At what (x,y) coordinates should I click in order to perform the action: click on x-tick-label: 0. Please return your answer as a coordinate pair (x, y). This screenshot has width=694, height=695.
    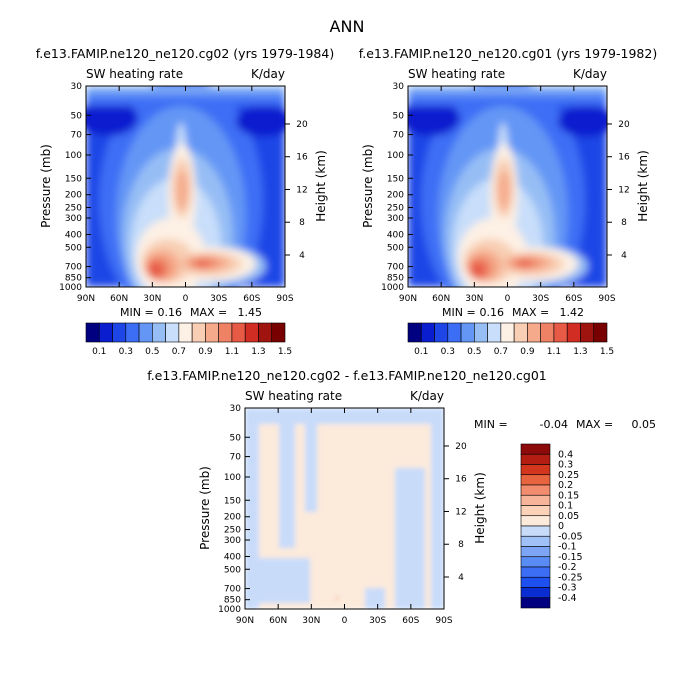
    Looking at the image, I should click on (508, 299).